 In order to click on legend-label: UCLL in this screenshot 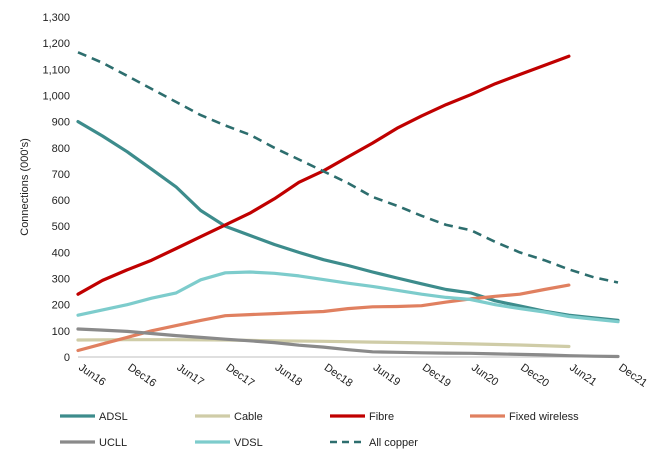, I will do `click(113, 443)`.